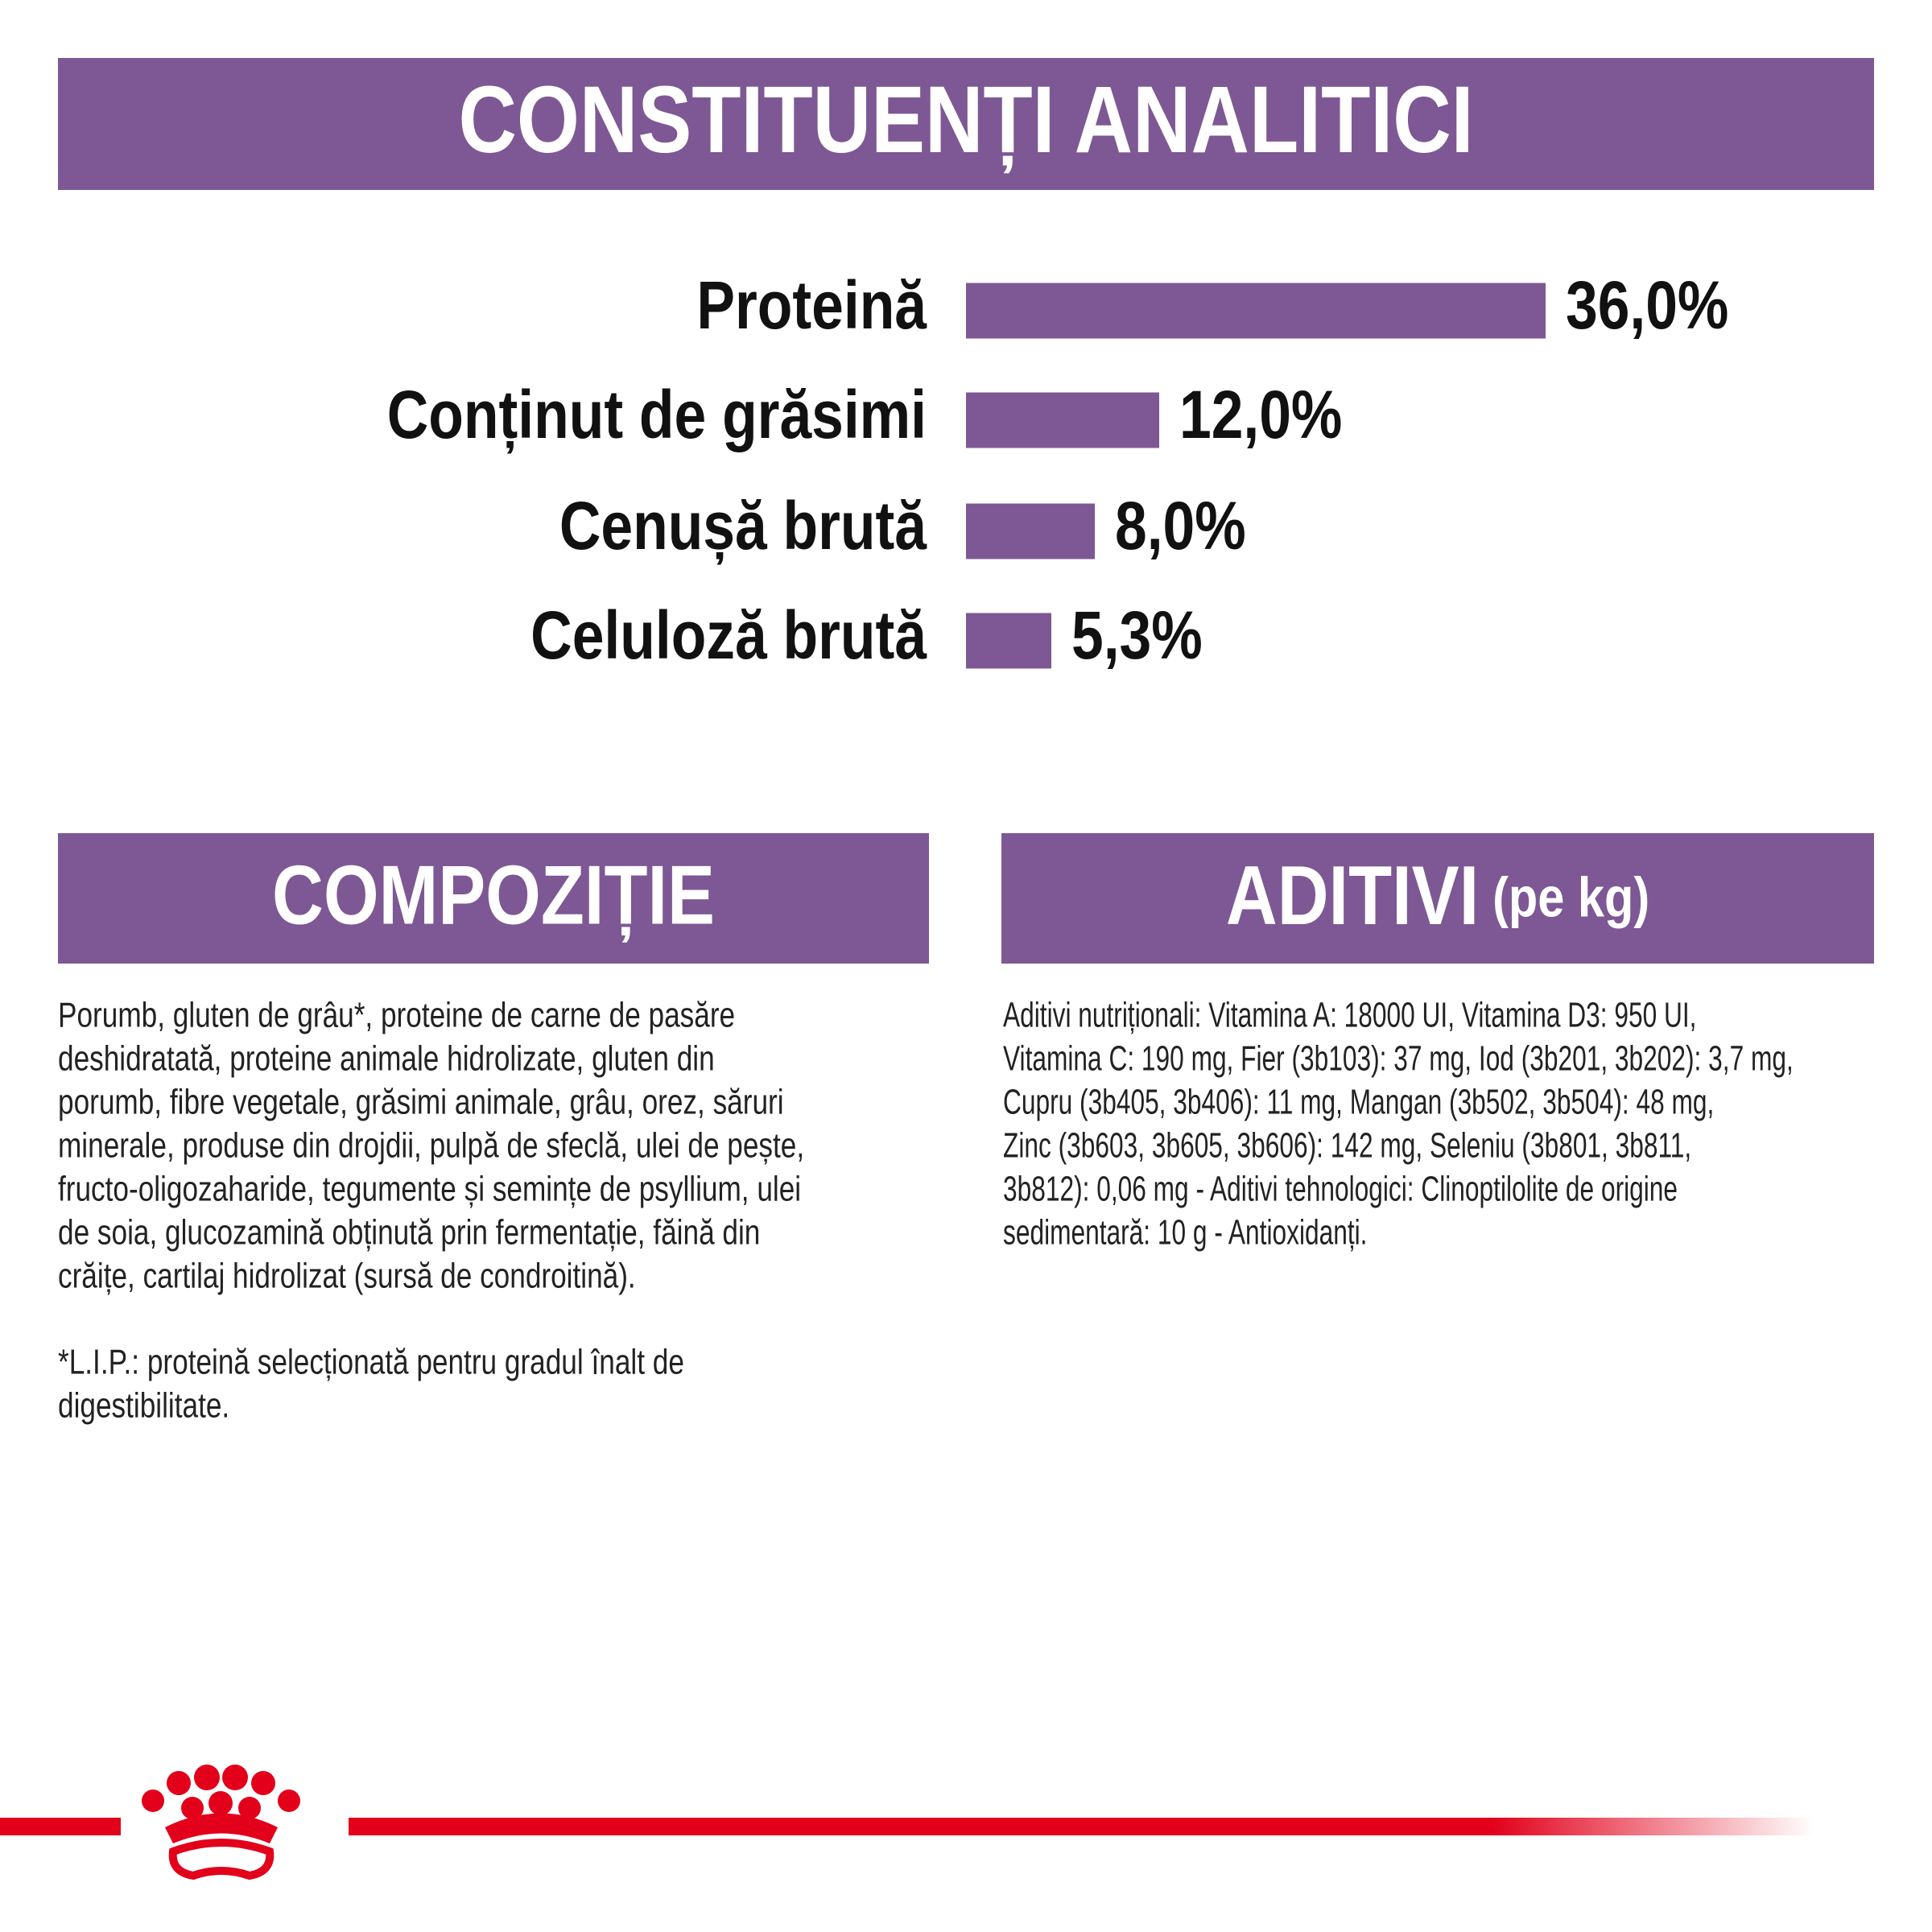 This screenshot has height=1932, width=1932. I want to click on value-label: 8,0%, so click(1180, 526).